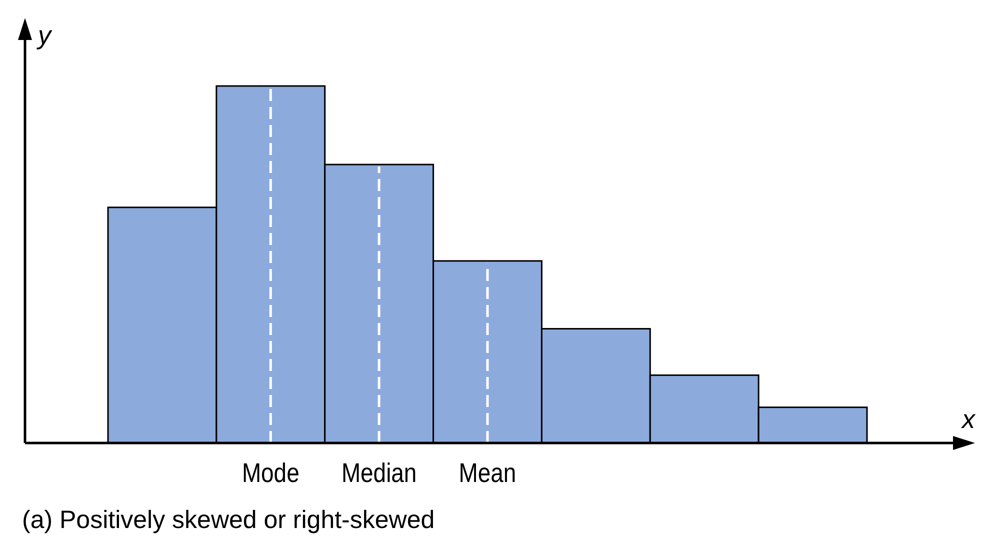 The height and width of the screenshot is (560, 1000). Describe the element at coordinates (228, 520) in the screenshot. I see `text: (a) Positively skewed or right-skewed` at that location.